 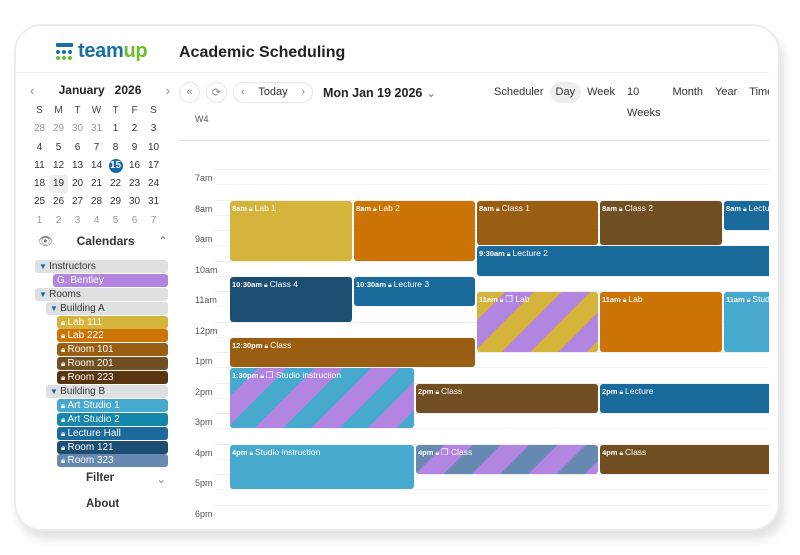 I want to click on date-picker: Mon Jan 19 2026 ⌄, so click(x=379, y=92).